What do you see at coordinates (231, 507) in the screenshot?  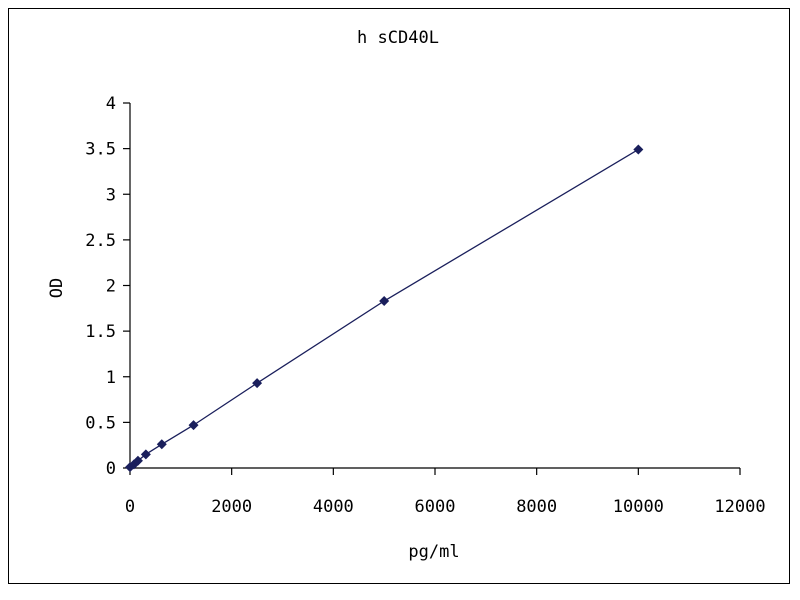 I see `x-tick-label: 2000` at bounding box center [231, 507].